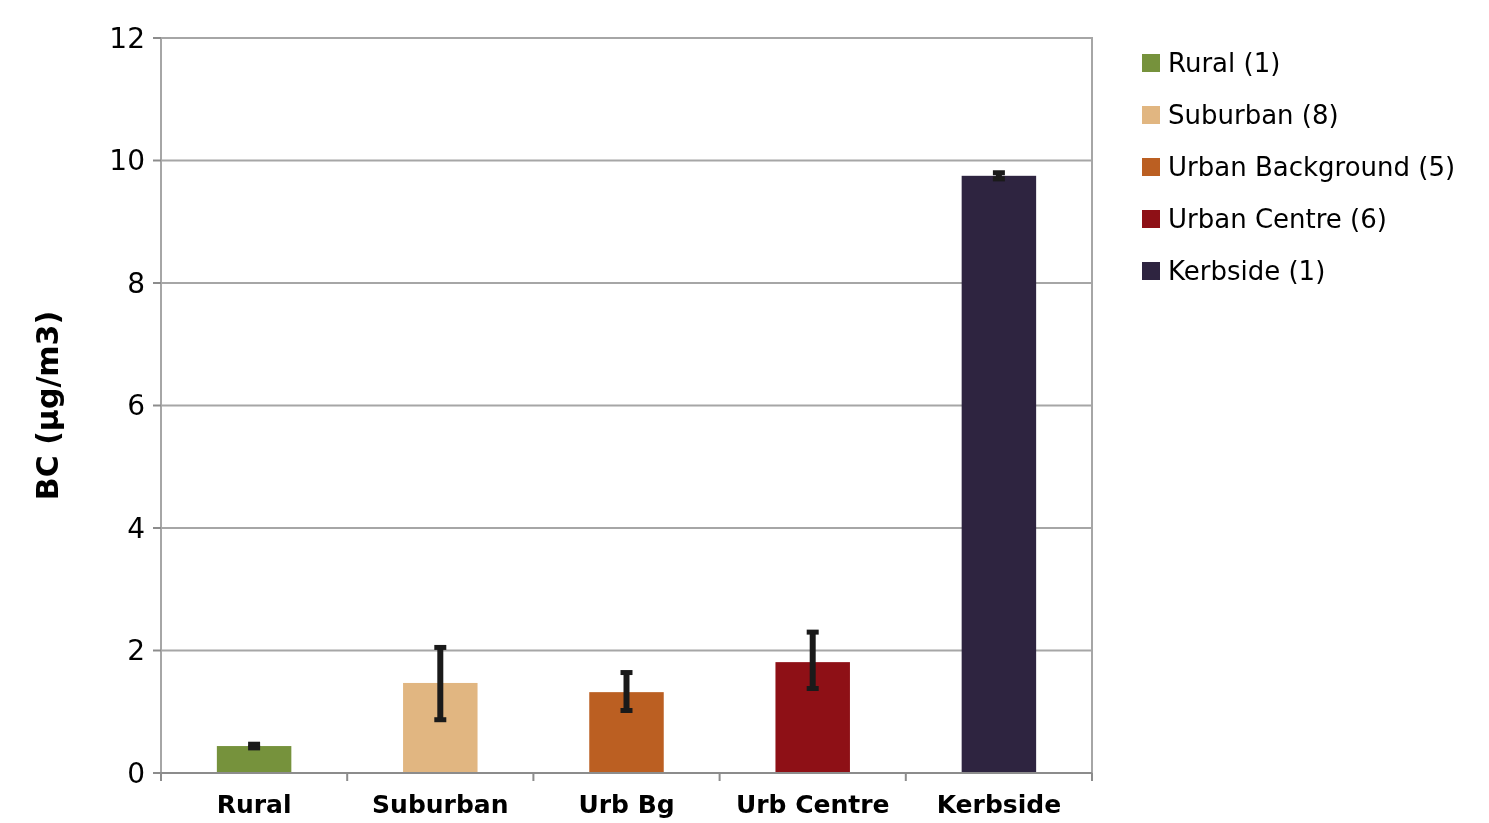  I want to click on x-tick-label: Rural, so click(254, 804).